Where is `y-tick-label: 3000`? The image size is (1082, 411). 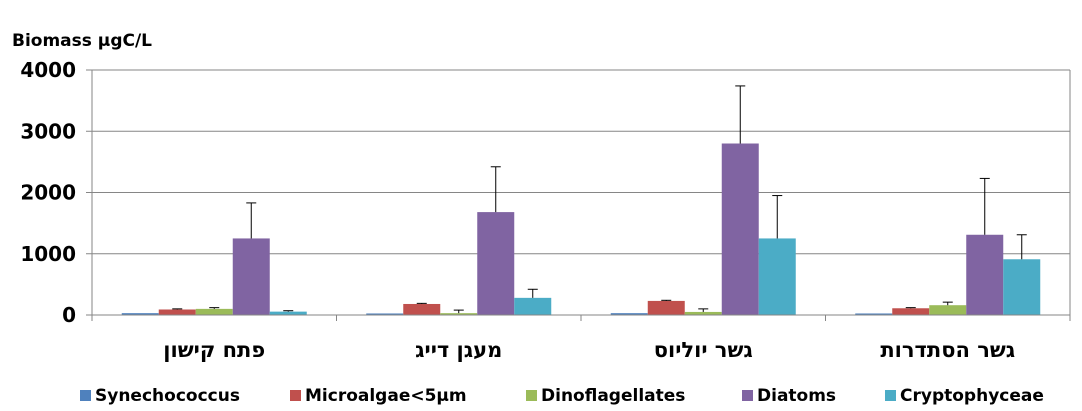 y-tick-label: 3000 is located at coordinates (48, 131).